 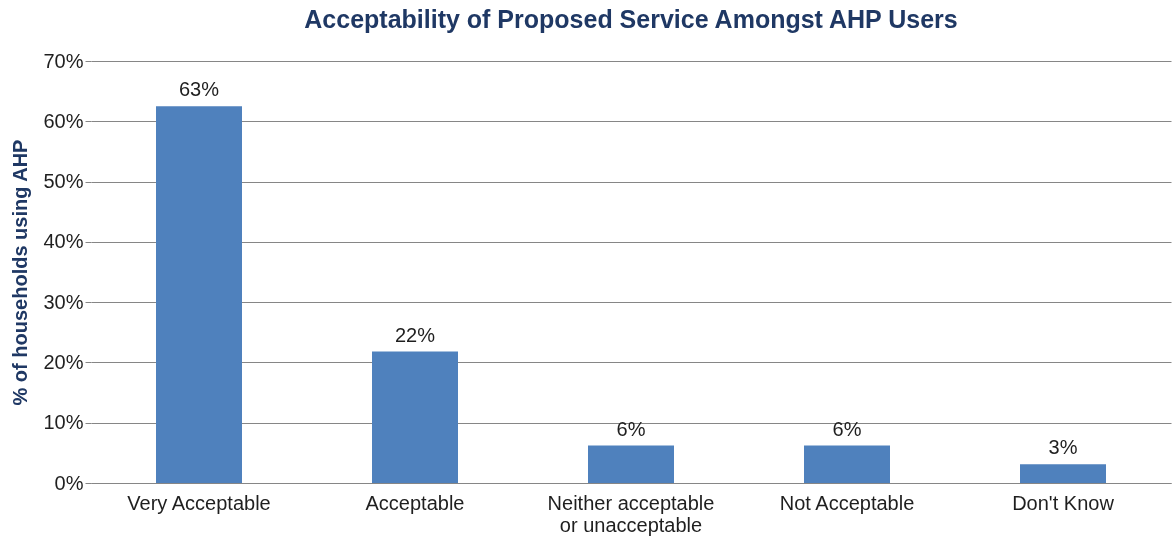 I want to click on x-tick-label: Acceptable, so click(x=415, y=502).